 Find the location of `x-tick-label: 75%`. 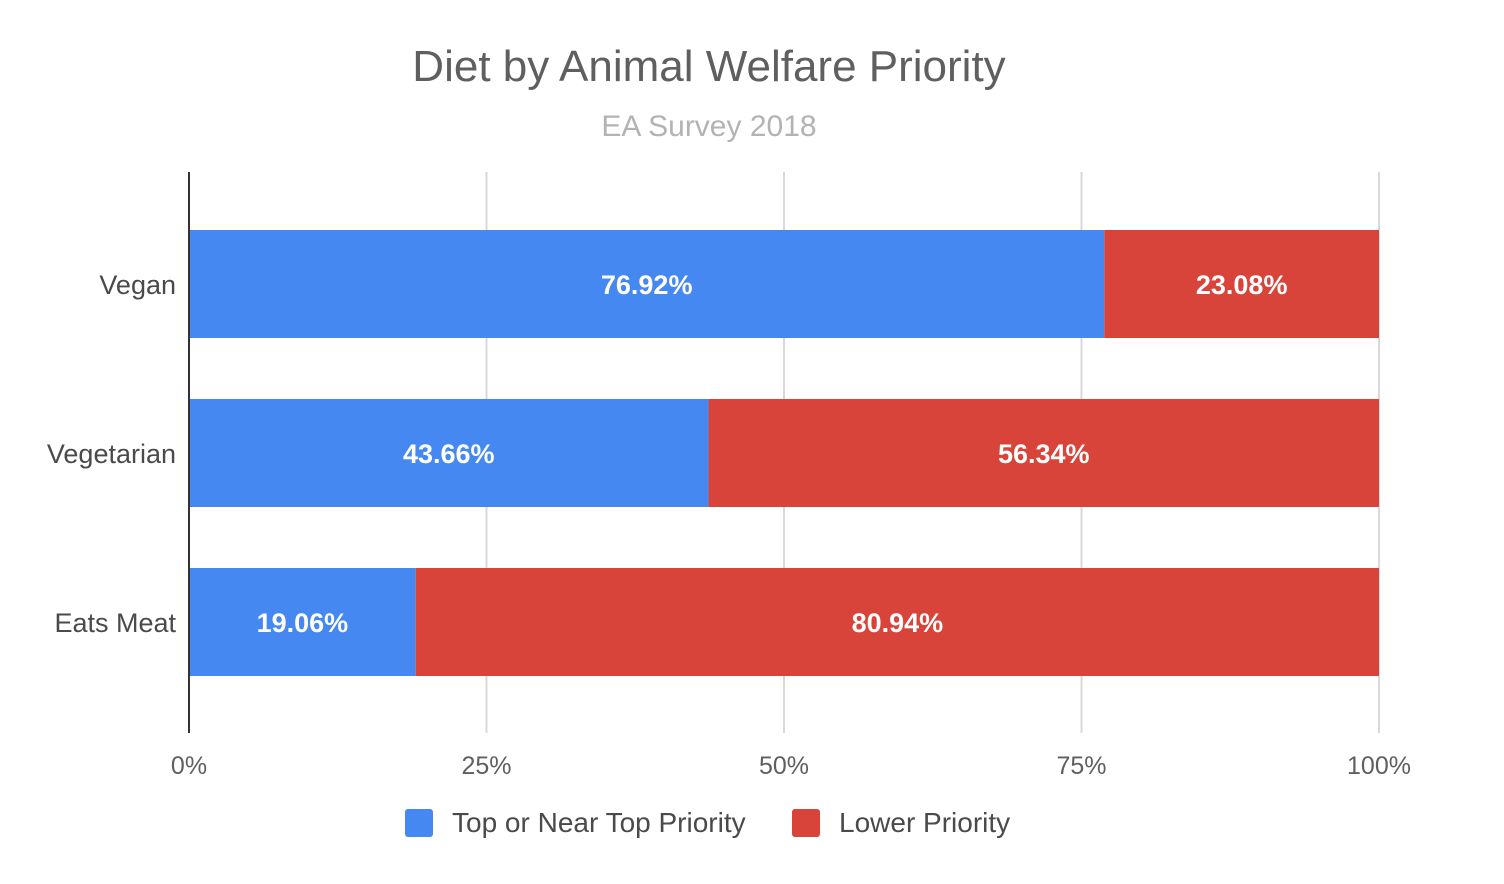

x-tick-label: 75% is located at coordinates (1081, 766).